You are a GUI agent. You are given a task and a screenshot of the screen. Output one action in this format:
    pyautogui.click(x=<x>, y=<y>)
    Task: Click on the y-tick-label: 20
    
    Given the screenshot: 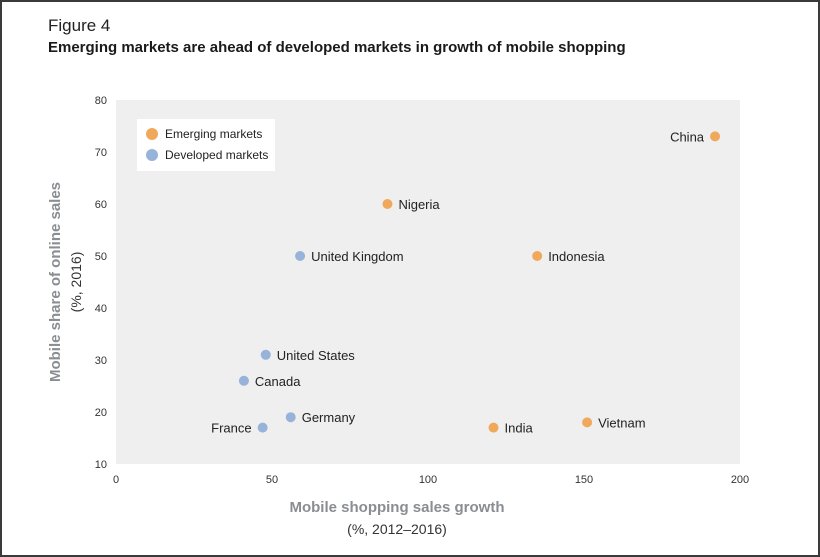 What is the action you would take?
    pyautogui.click(x=101, y=413)
    